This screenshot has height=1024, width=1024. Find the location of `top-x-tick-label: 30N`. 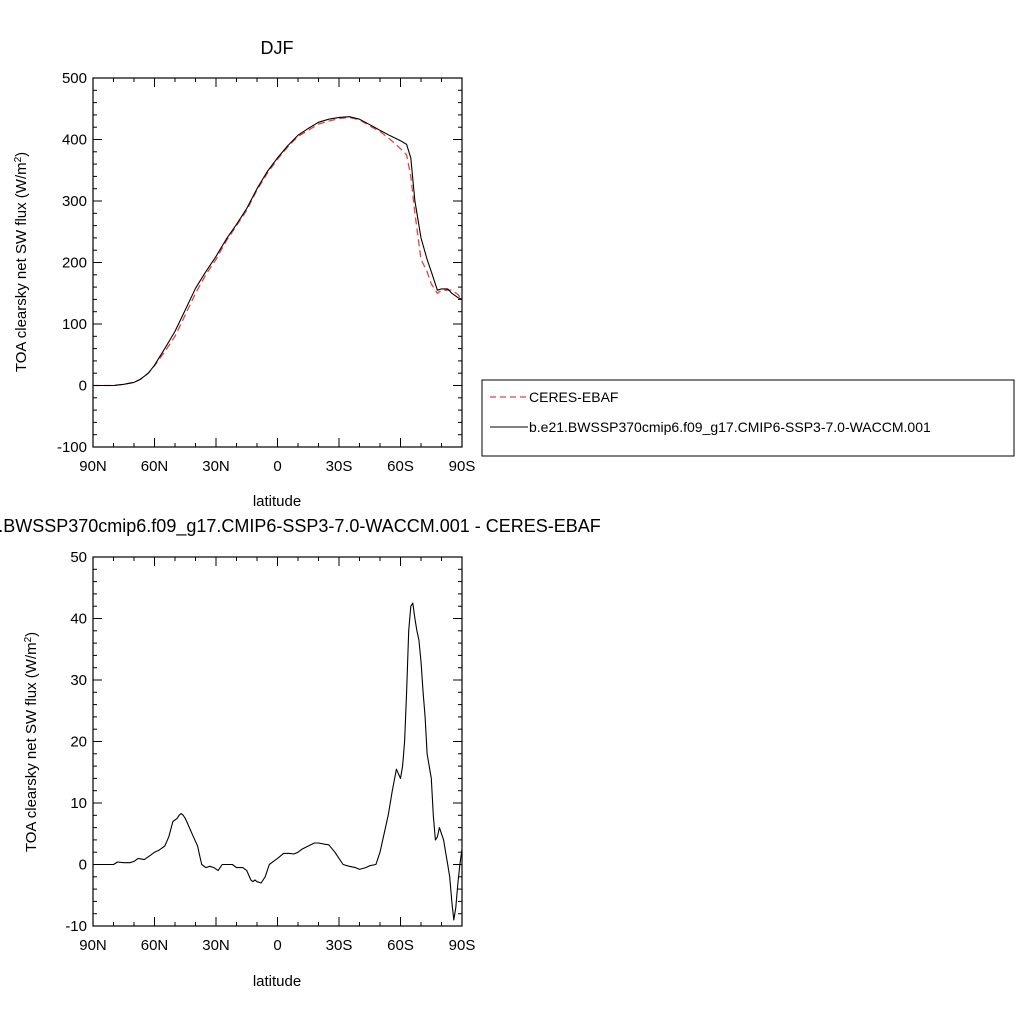

top-x-tick-label: 30N is located at coordinates (216, 466).